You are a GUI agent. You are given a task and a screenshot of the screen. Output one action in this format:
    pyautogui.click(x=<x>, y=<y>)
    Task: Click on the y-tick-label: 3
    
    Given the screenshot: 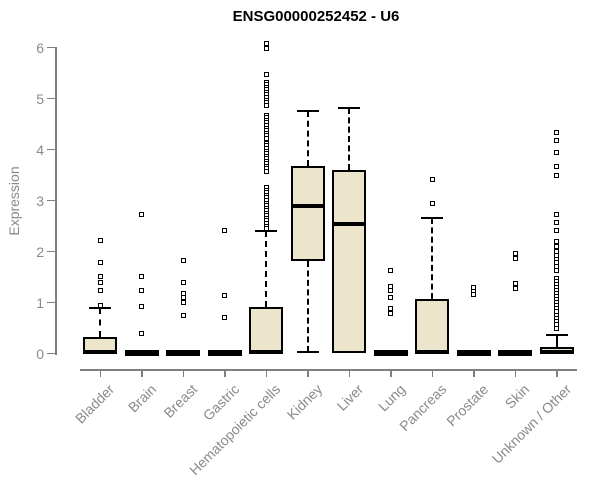 What is the action you would take?
    pyautogui.click(x=40, y=200)
    